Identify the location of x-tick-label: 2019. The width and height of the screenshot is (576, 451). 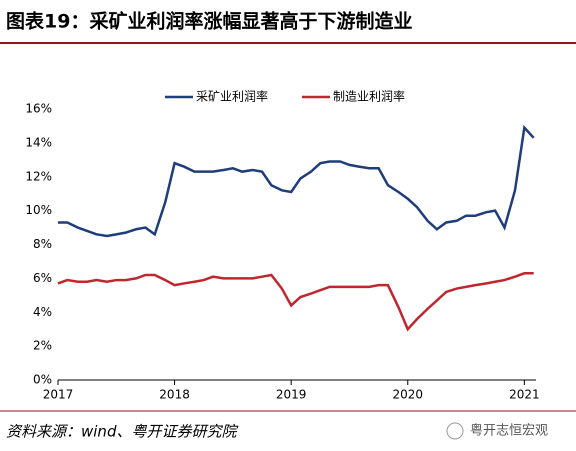
(291, 395).